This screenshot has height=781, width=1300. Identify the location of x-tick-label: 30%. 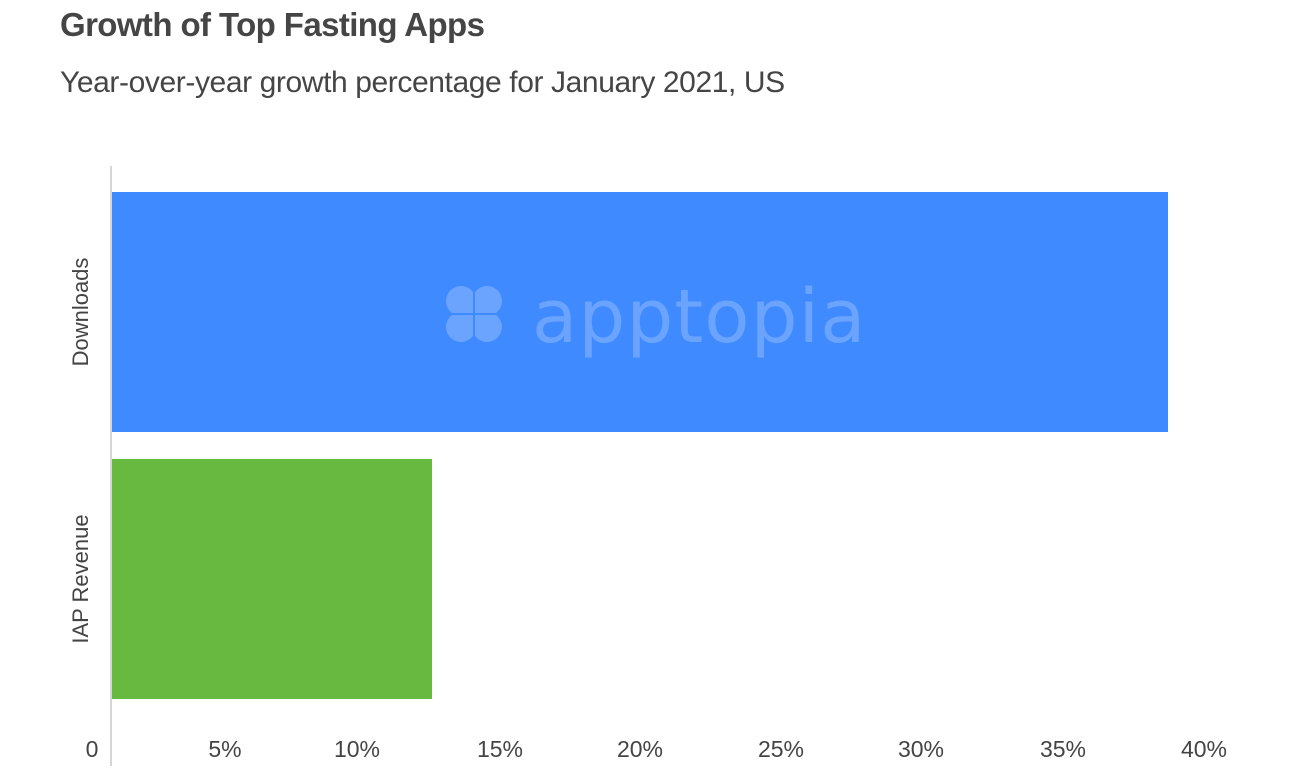
(921, 749).